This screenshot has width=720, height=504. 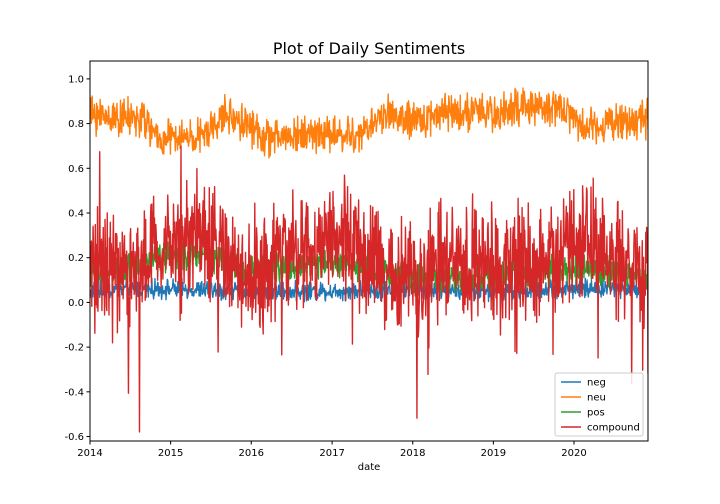 What do you see at coordinates (369, 123) in the screenshot?
I see `series-line-neu` at bounding box center [369, 123].